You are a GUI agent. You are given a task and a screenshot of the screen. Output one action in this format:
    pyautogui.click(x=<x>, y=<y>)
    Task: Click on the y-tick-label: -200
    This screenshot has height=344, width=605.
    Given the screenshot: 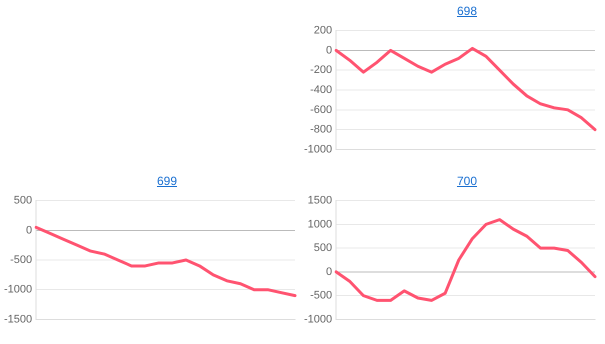 What is the action you would take?
    pyautogui.click(x=321, y=70)
    